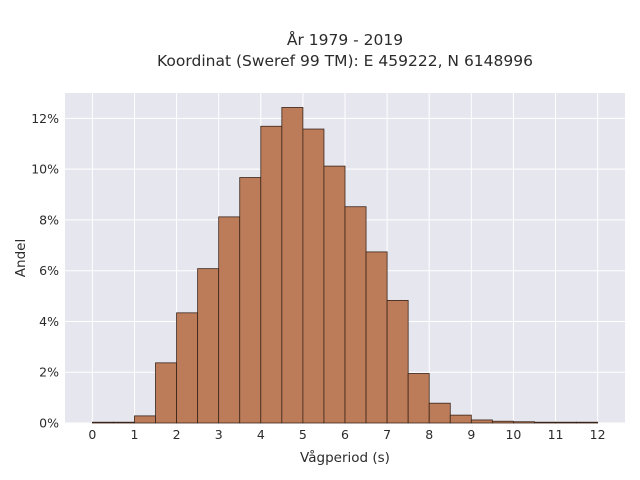 This screenshot has height=480, width=640. I want to click on x-axis-label: Vågperiod (s), so click(345, 457).